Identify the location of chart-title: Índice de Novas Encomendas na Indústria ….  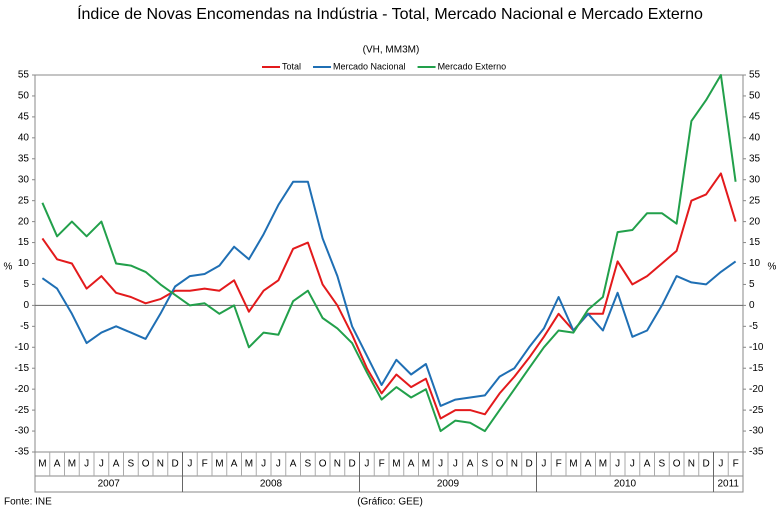
(390, 14).